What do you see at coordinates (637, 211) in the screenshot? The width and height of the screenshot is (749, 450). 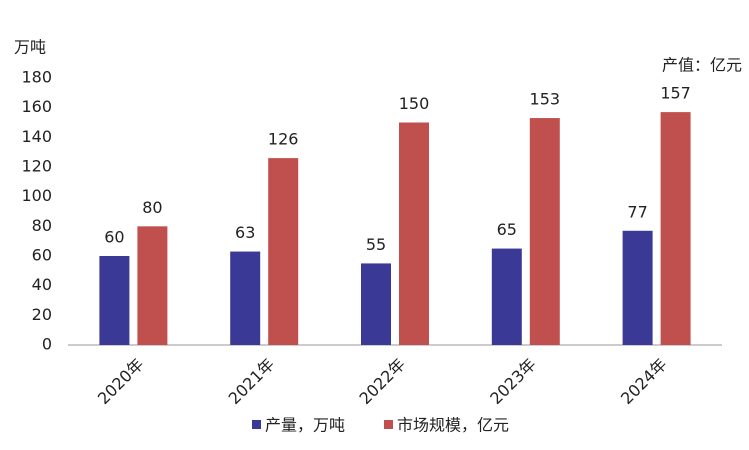 I see `value-label: 77` at bounding box center [637, 211].